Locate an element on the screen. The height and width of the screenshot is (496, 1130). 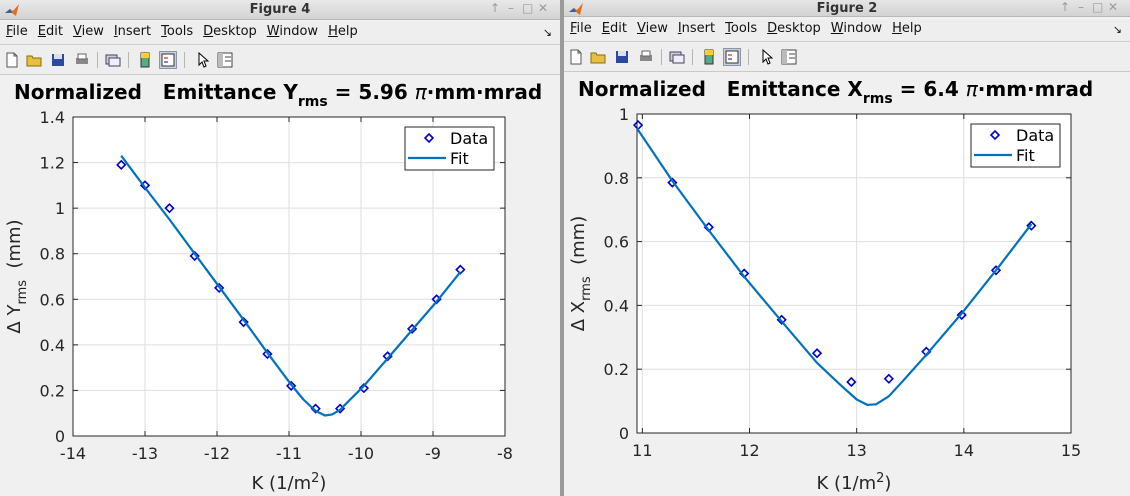
x-tick-label: 11 is located at coordinates (642, 450).